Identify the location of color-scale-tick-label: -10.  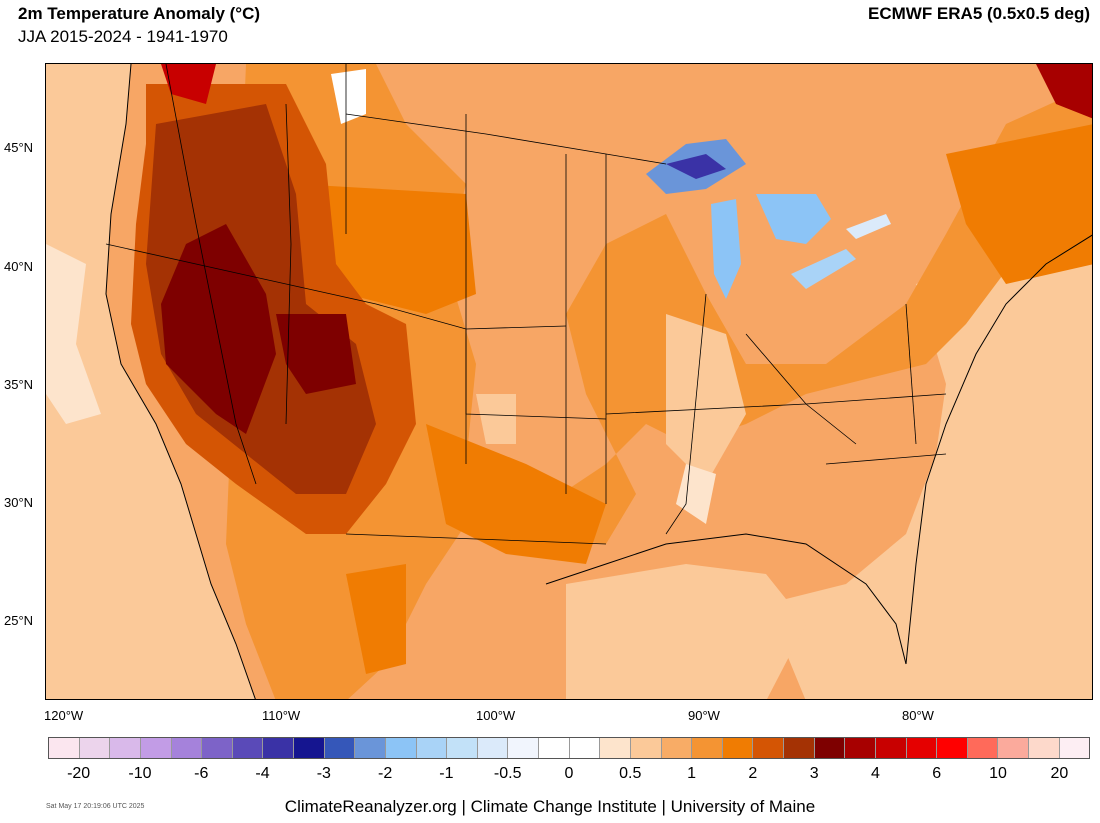
(140, 773).